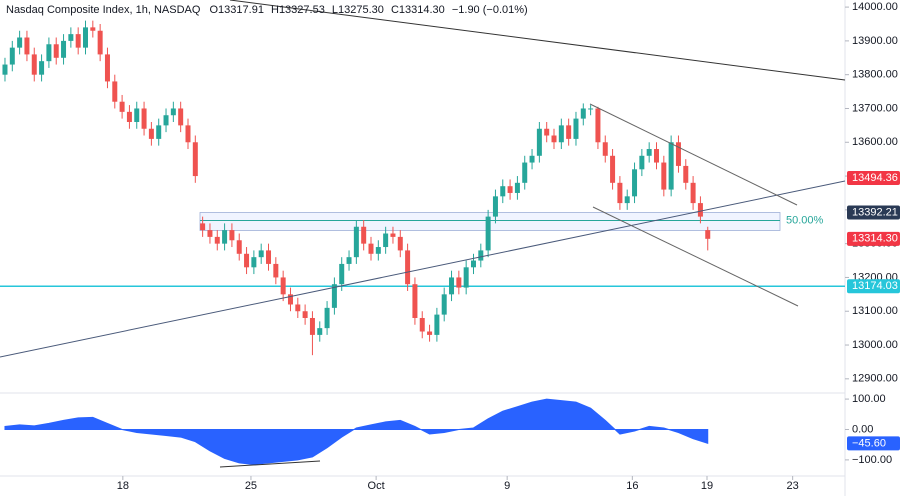 This screenshot has height=501, width=900. What do you see at coordinates (376, 486) in the screenshot?
I see `x-tick-label: Oct` at bounding box center [376, 486].